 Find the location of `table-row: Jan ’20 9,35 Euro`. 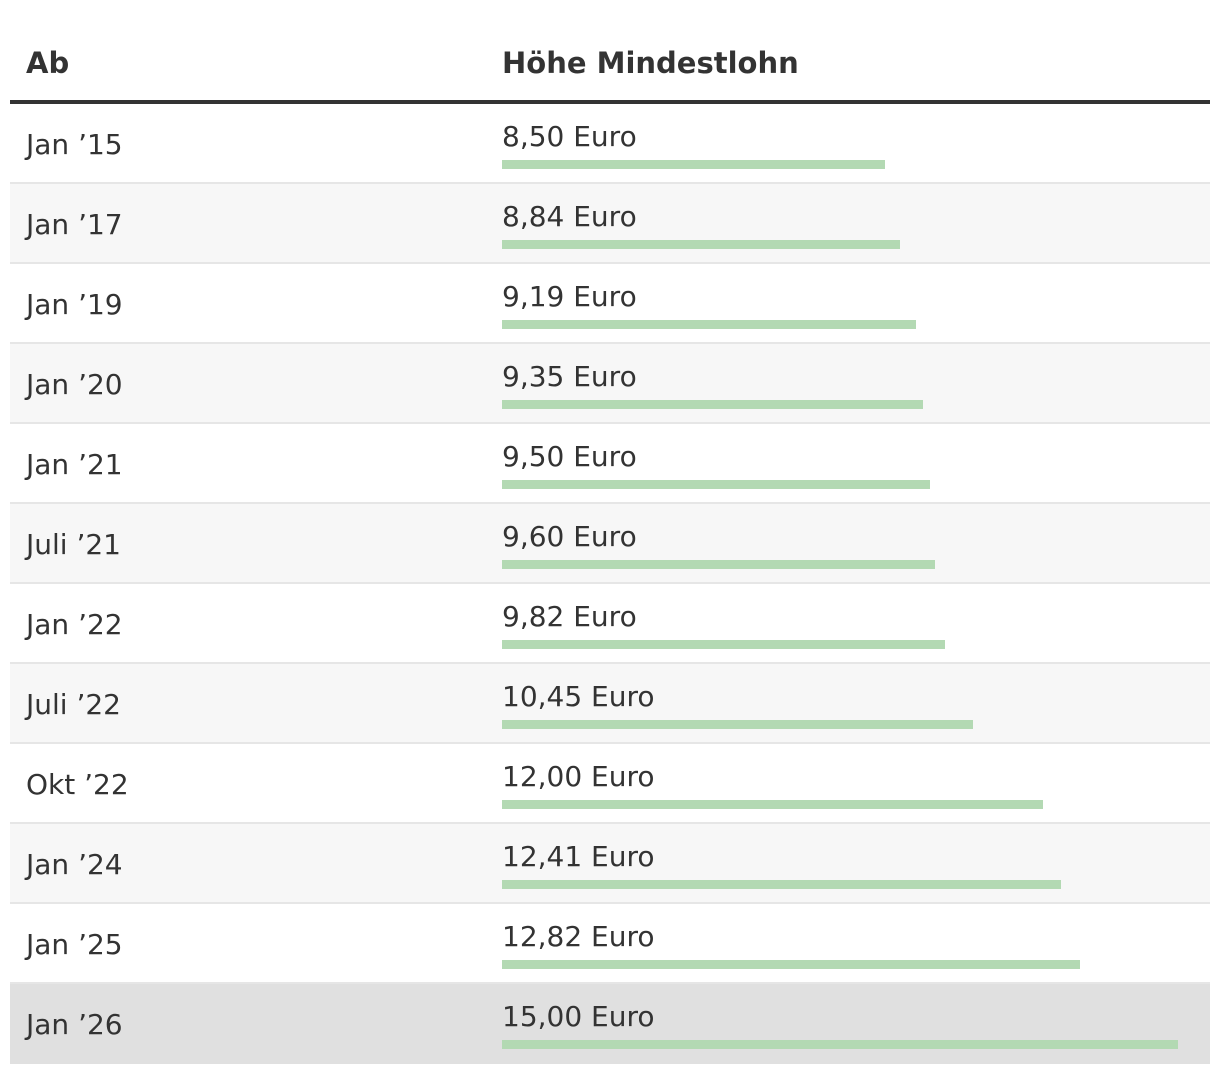

table-row: Jan ’20 9,35 Euro is located at coordinates (610, 384).